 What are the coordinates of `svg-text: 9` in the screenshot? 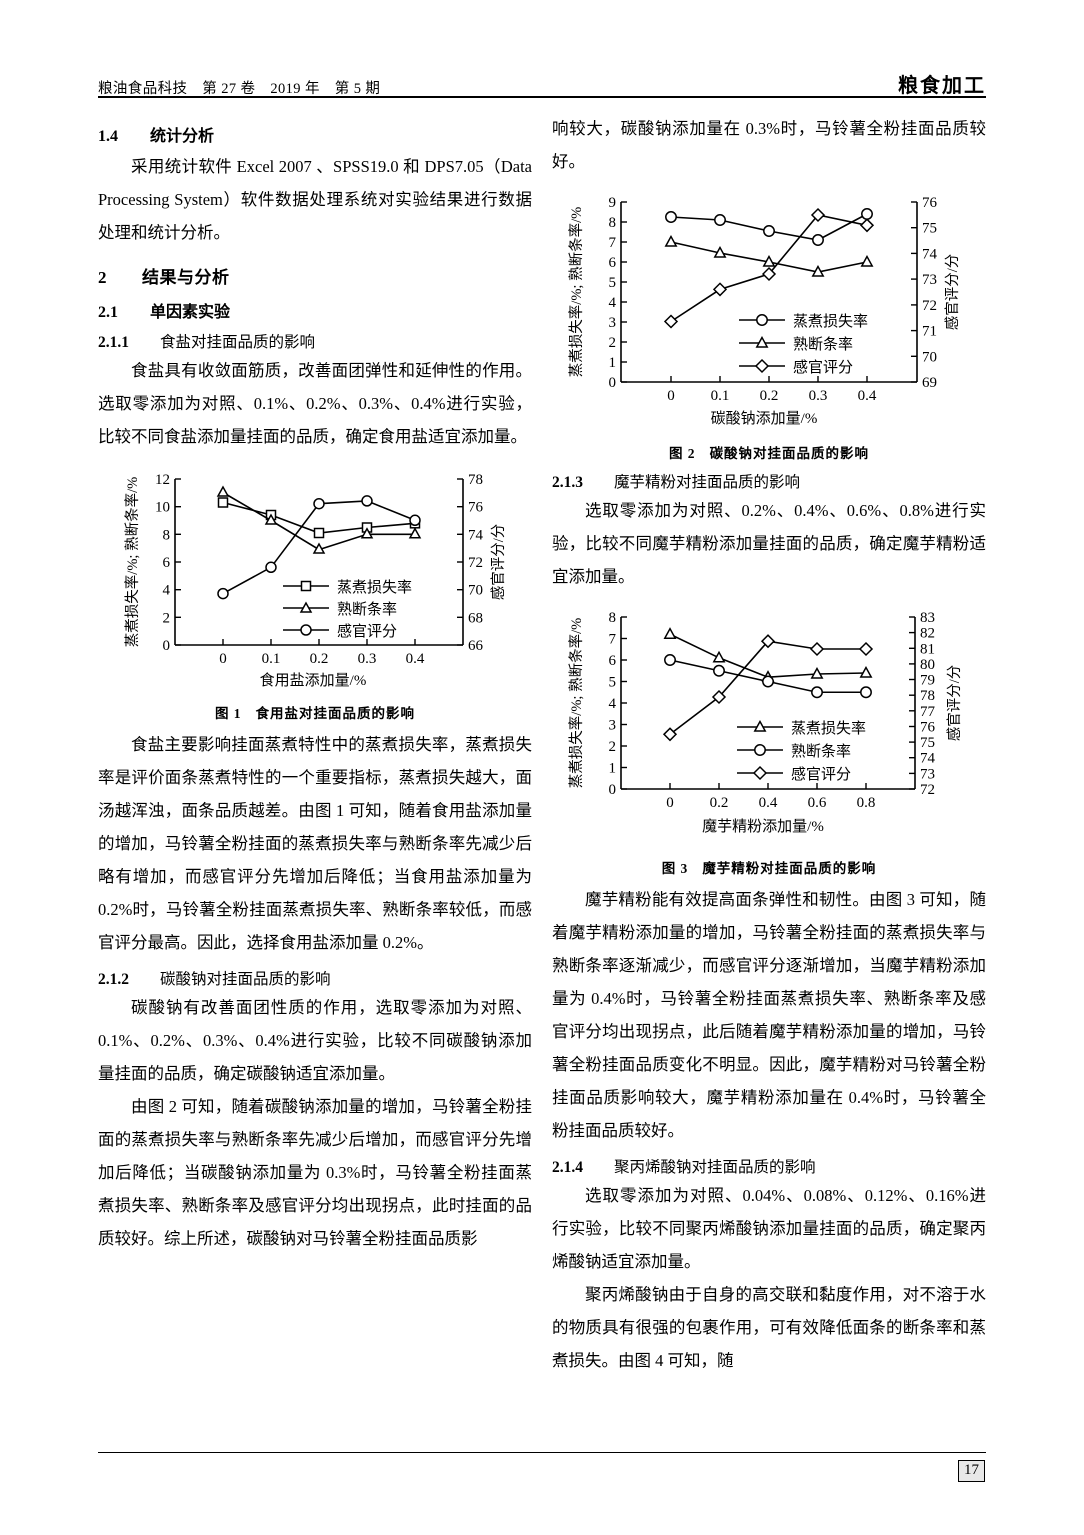 It's located at (613, 203).